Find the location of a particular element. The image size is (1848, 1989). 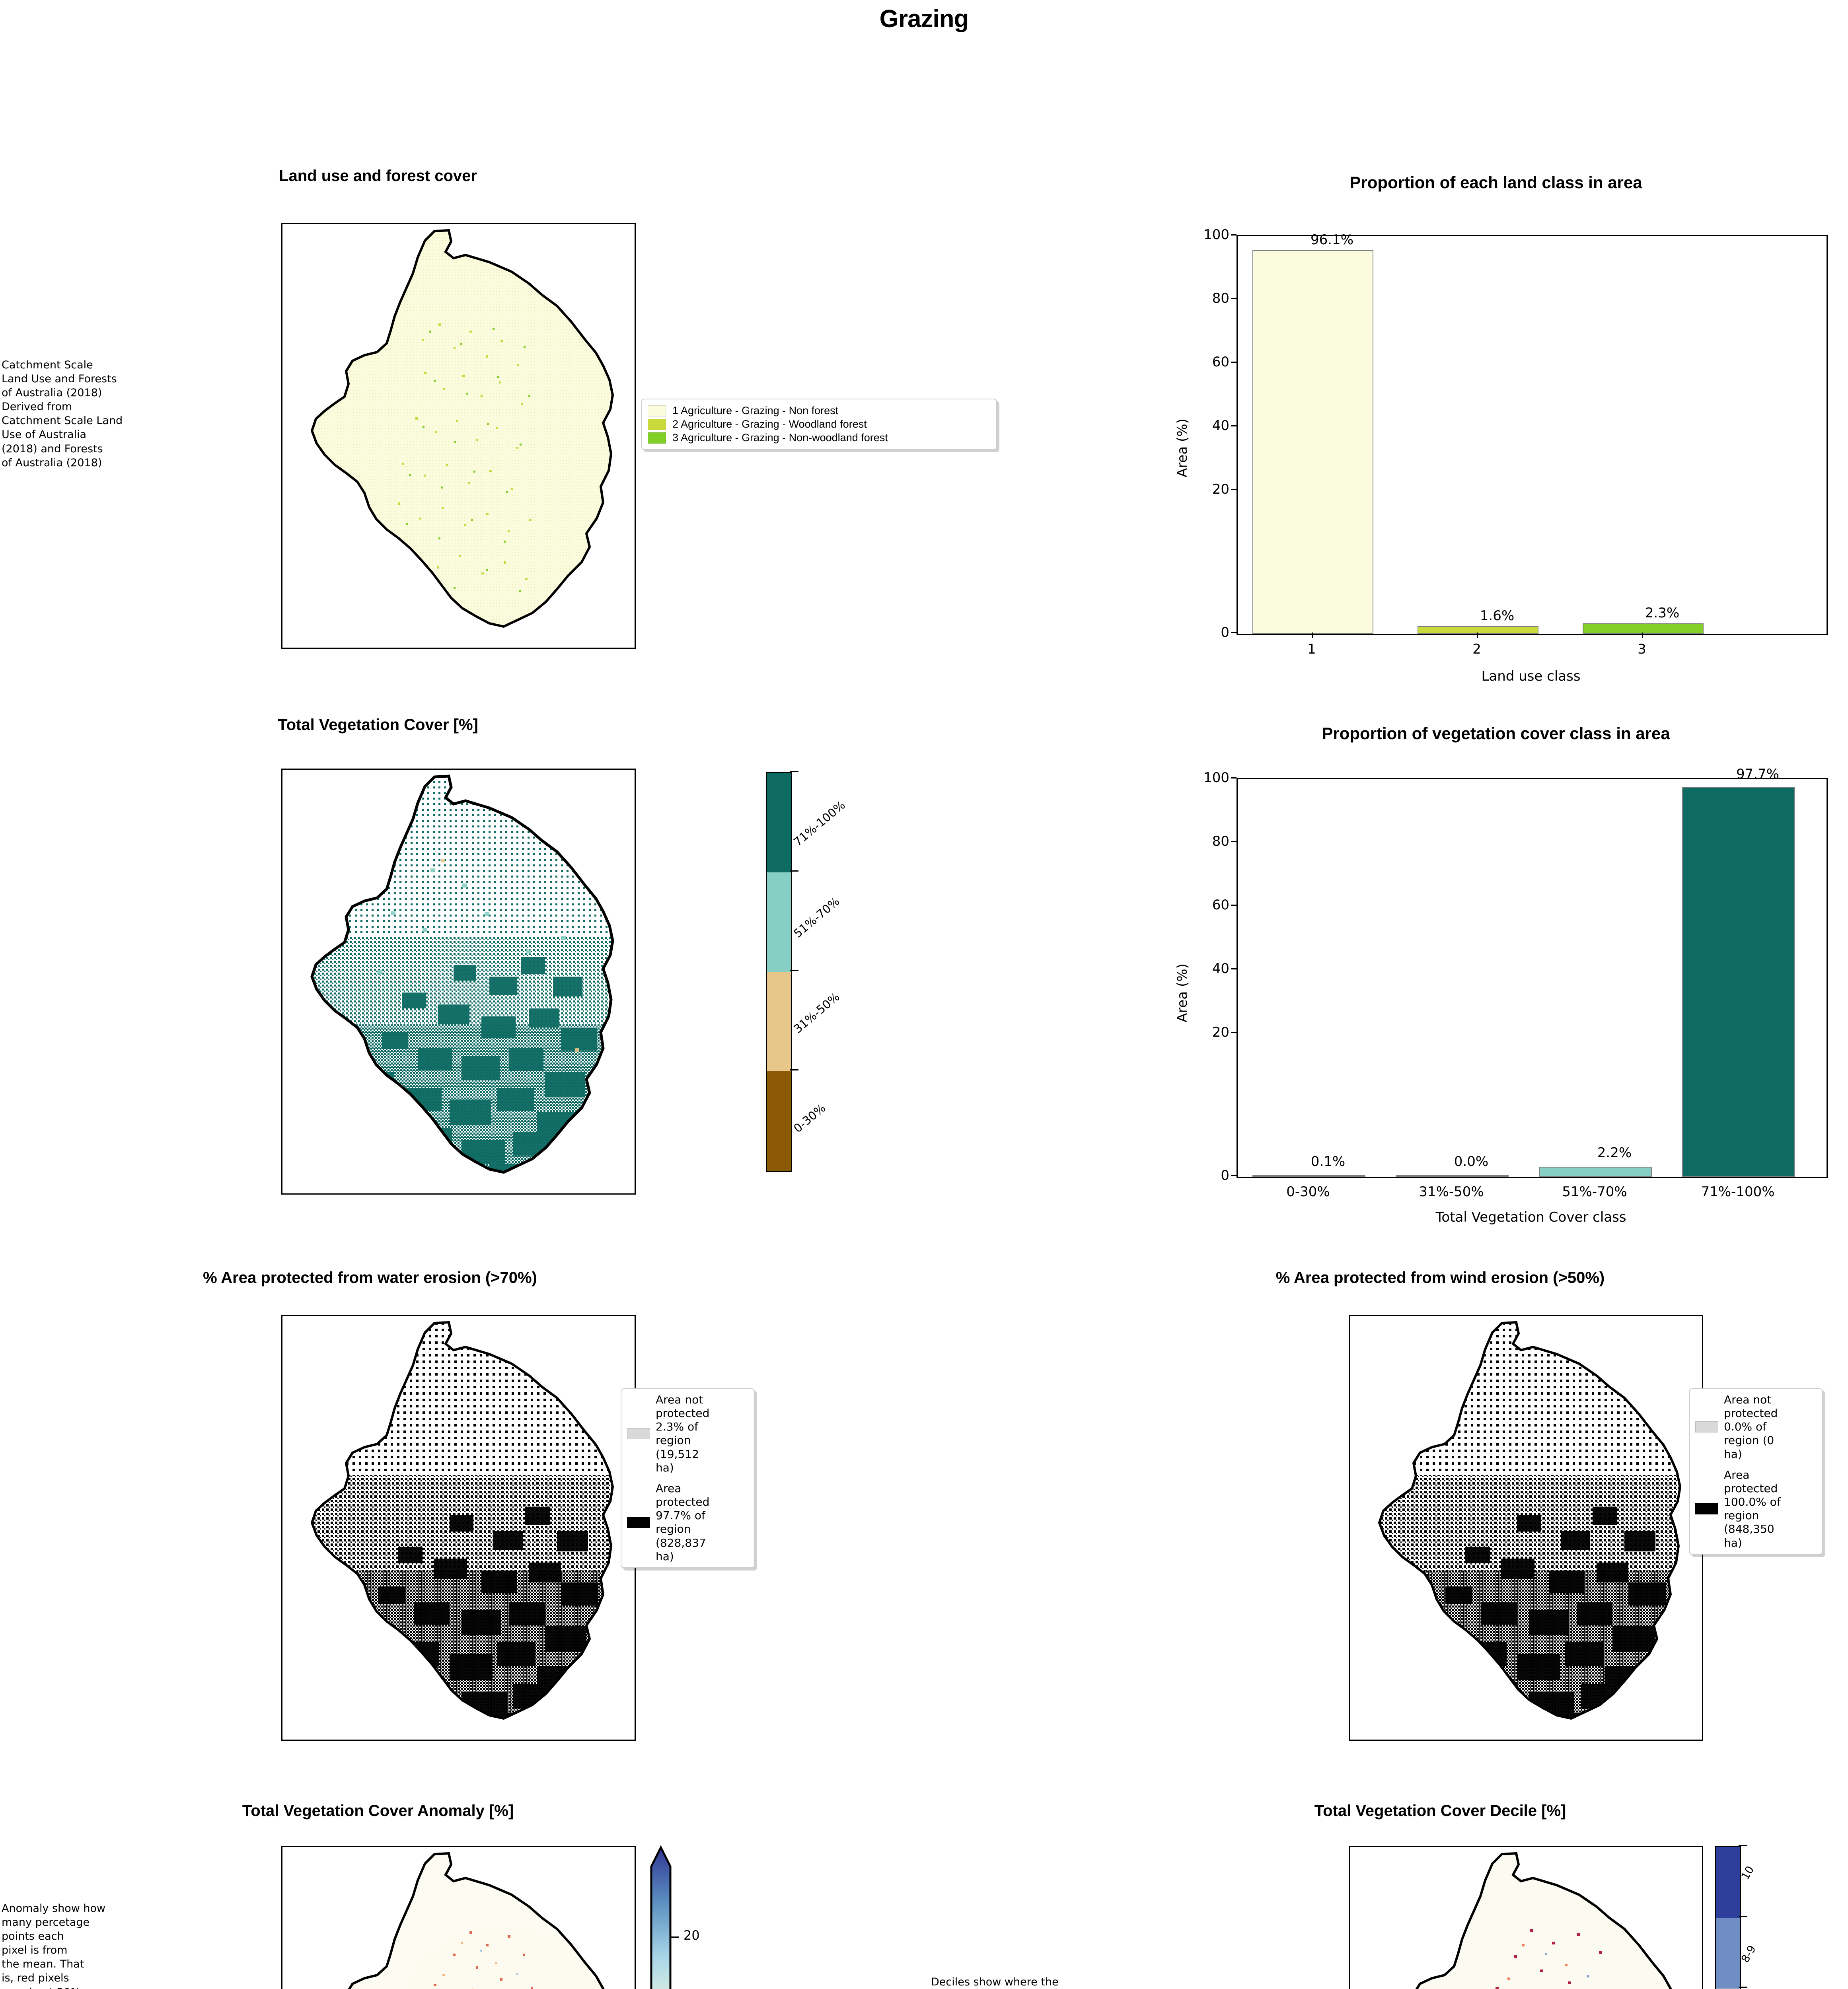

veg-cover-colorbar is located at coordinates (779, 972).